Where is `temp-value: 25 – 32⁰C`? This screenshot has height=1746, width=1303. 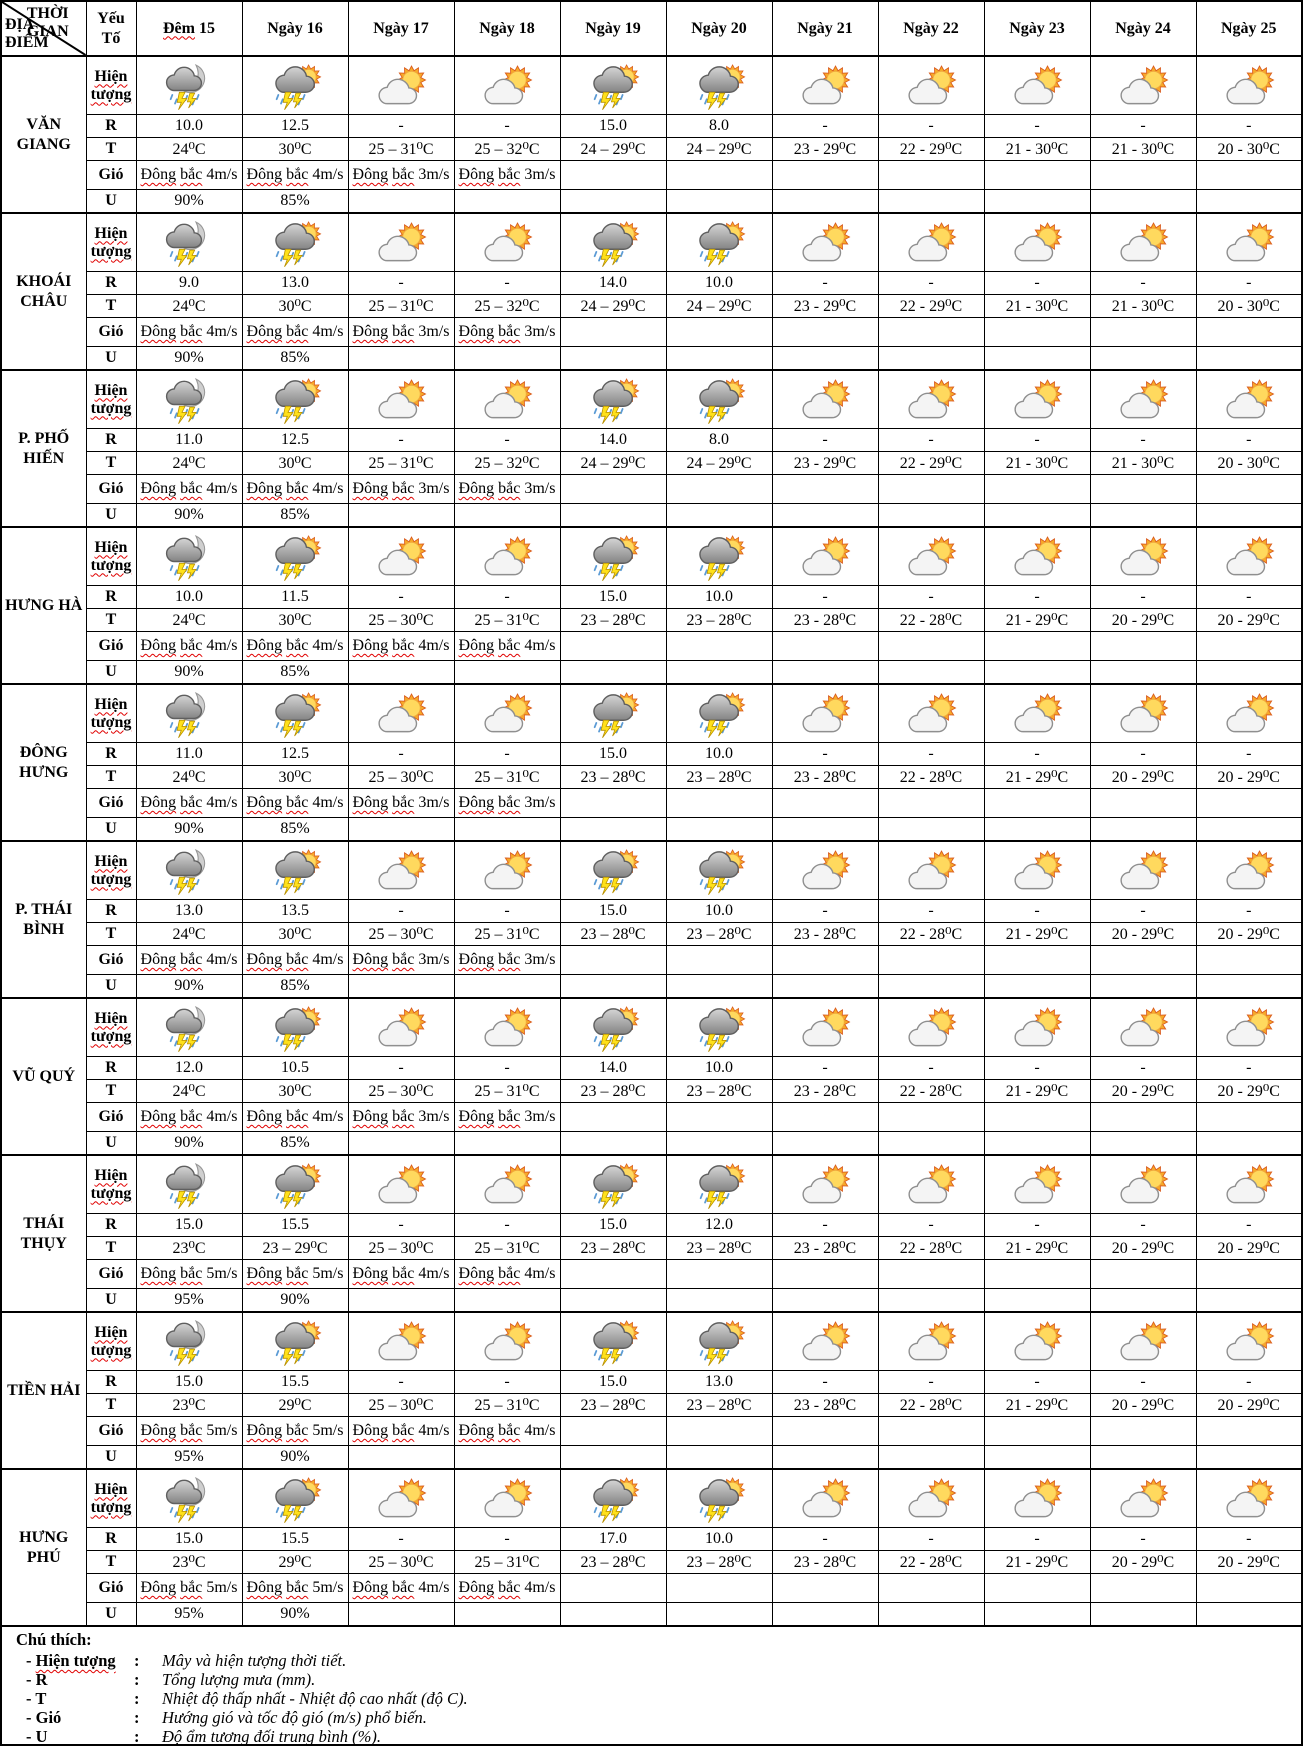
temp-value: 25 – 32⁰C is located at coordinates (507, 463).